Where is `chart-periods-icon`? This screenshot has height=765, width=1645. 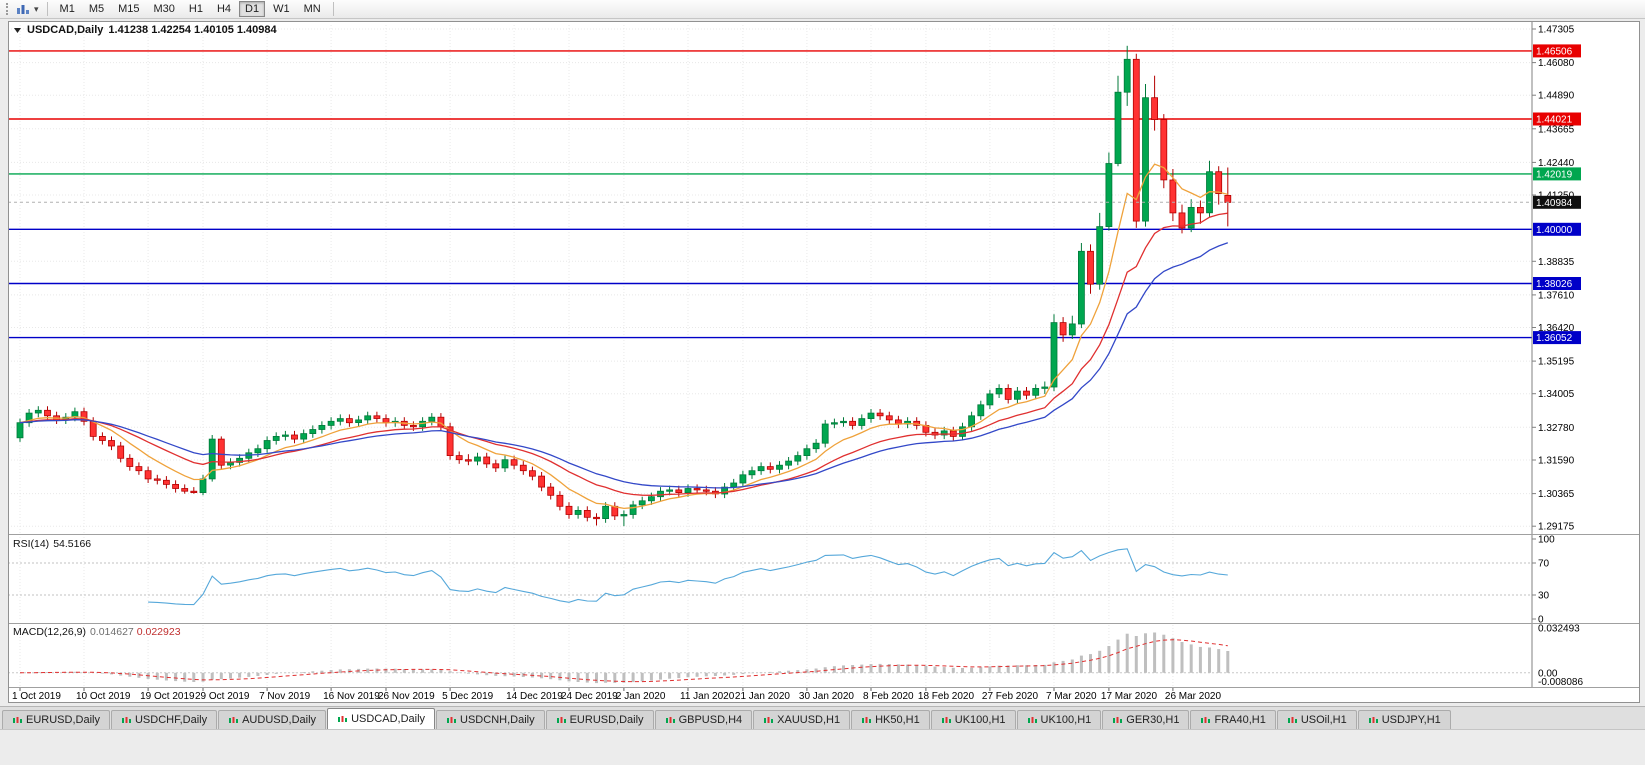 chart-periods-icon is located at coordinates (23, 9).